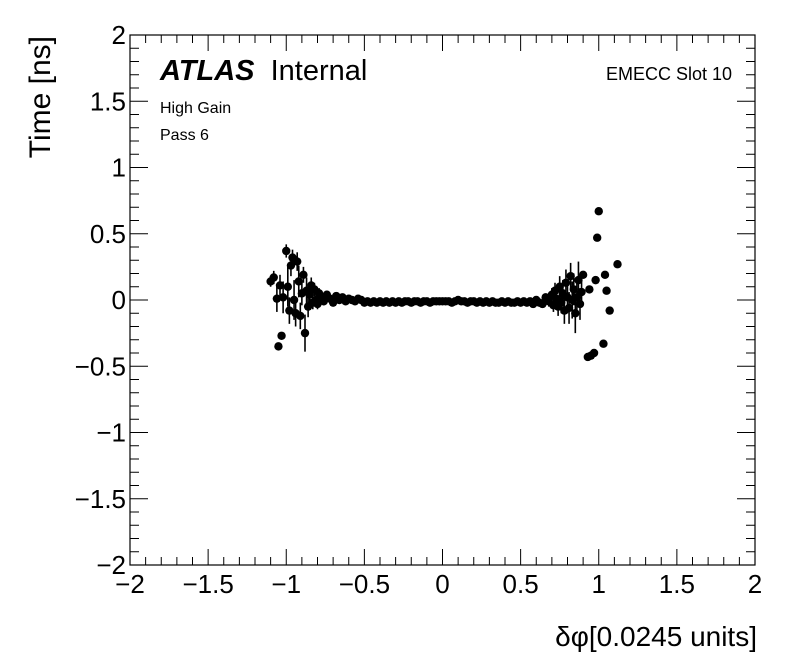 Image resolution: width=796 pixels, height=672 pixels. Describe the element at coordinates (100, 366) in the screenshot. I see `y-tick-label: −0.5` at that location.